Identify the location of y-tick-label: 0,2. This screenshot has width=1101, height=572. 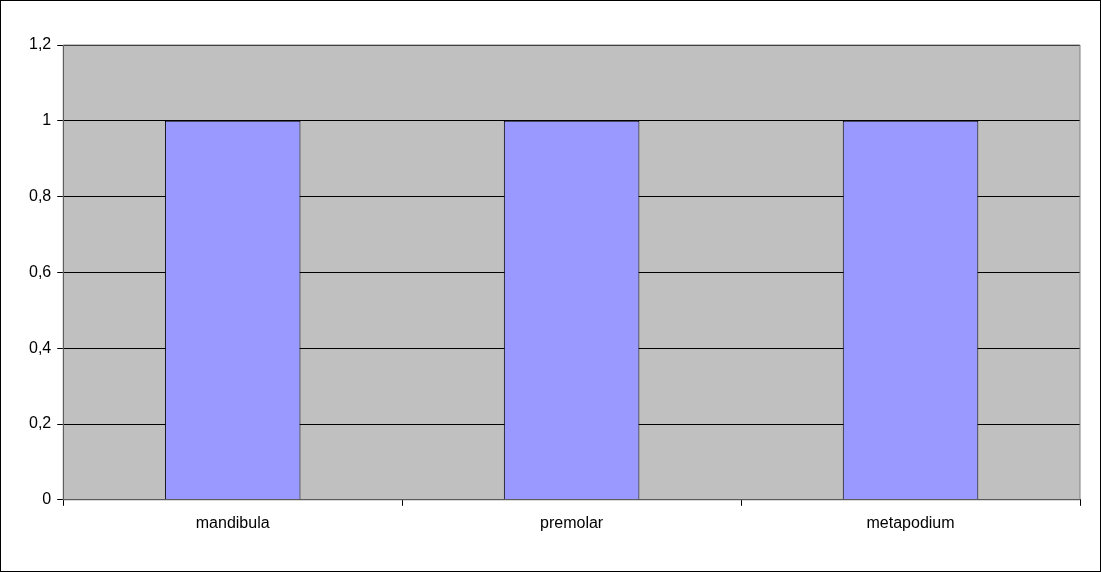
(40, 423).